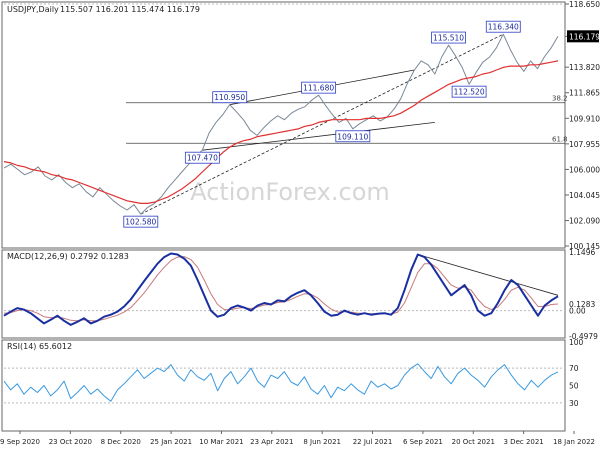 This screenshot has width=600, height=454. I want to click on current-price-box, so click(583, 36).